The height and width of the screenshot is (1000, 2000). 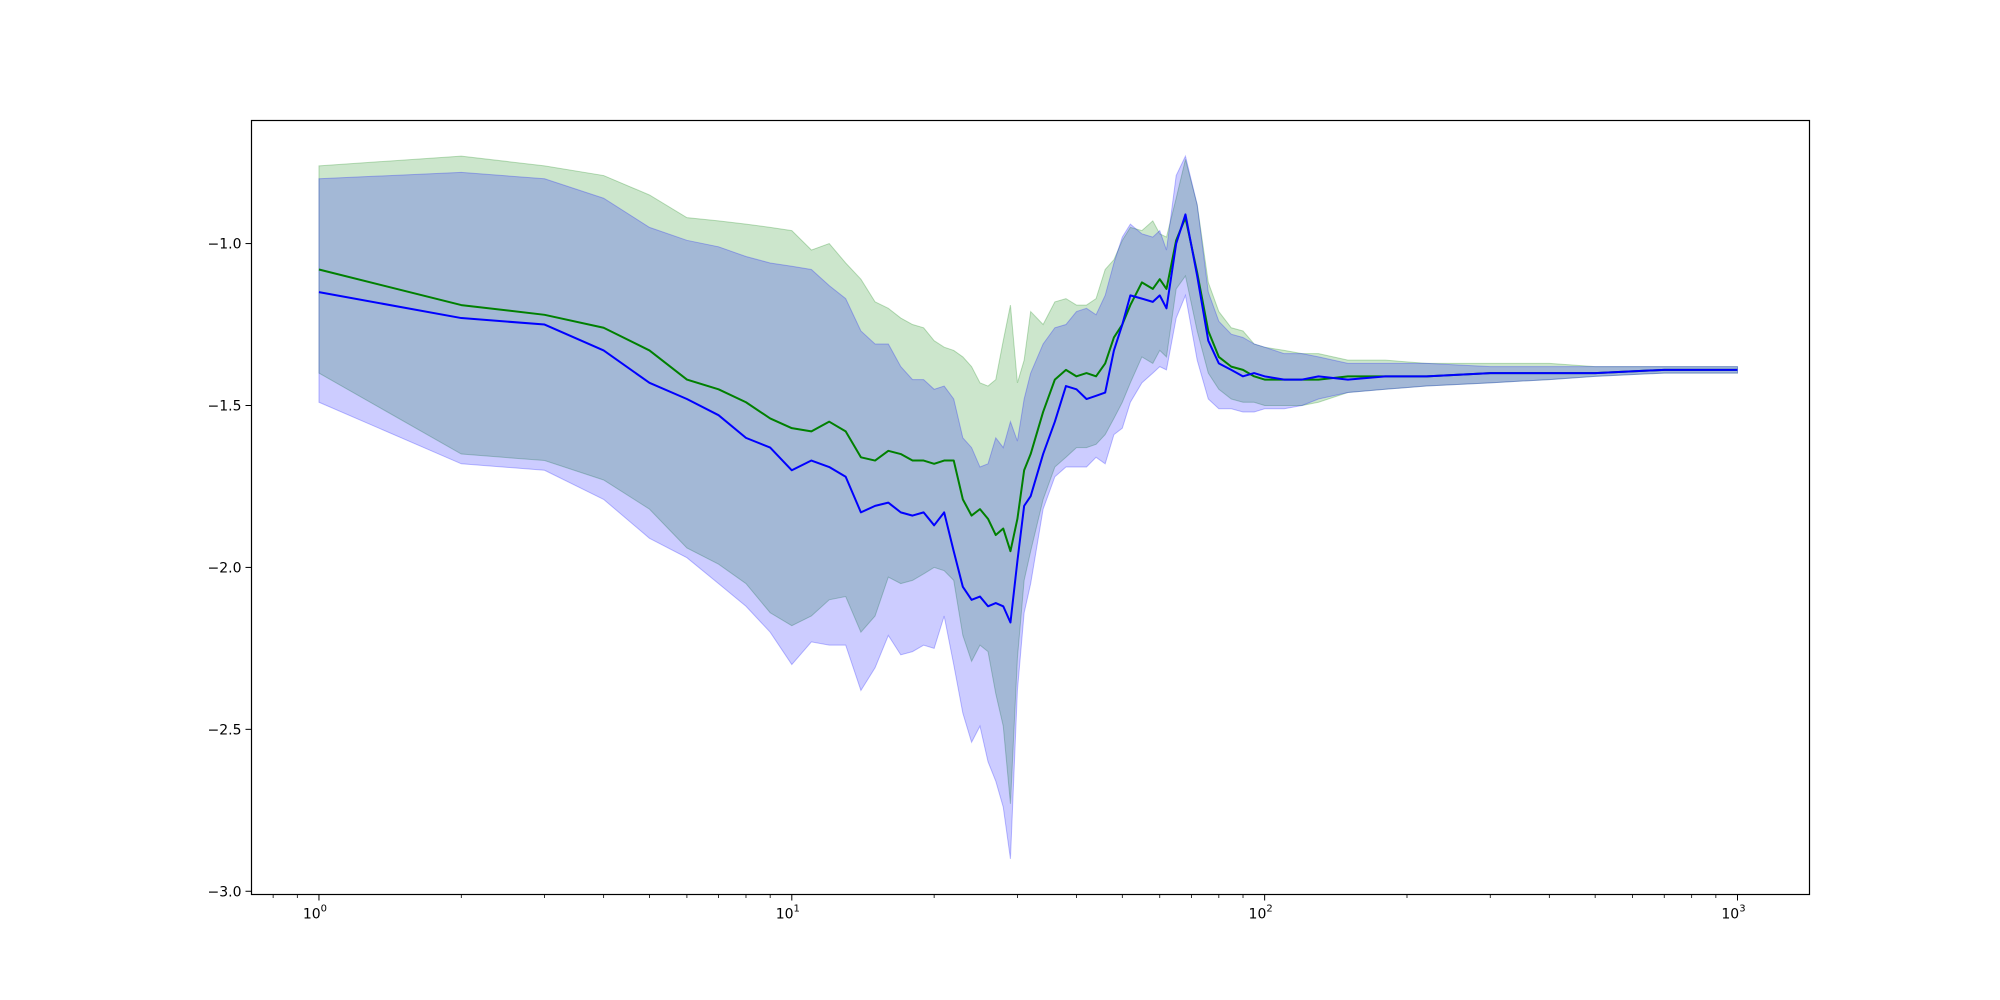 I want to click on y-axis: −1.0 −1.5 −2.0 −2.5 −3.0, so click(x=230, y=568).